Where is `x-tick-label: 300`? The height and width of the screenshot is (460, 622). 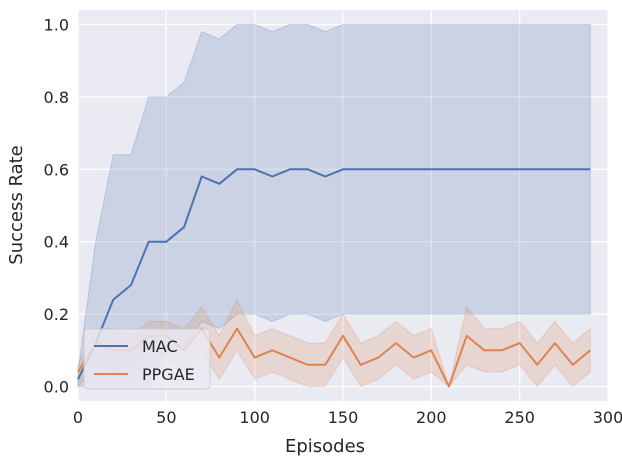
x-tick-label: 300 is located at coordinates (607, 417).